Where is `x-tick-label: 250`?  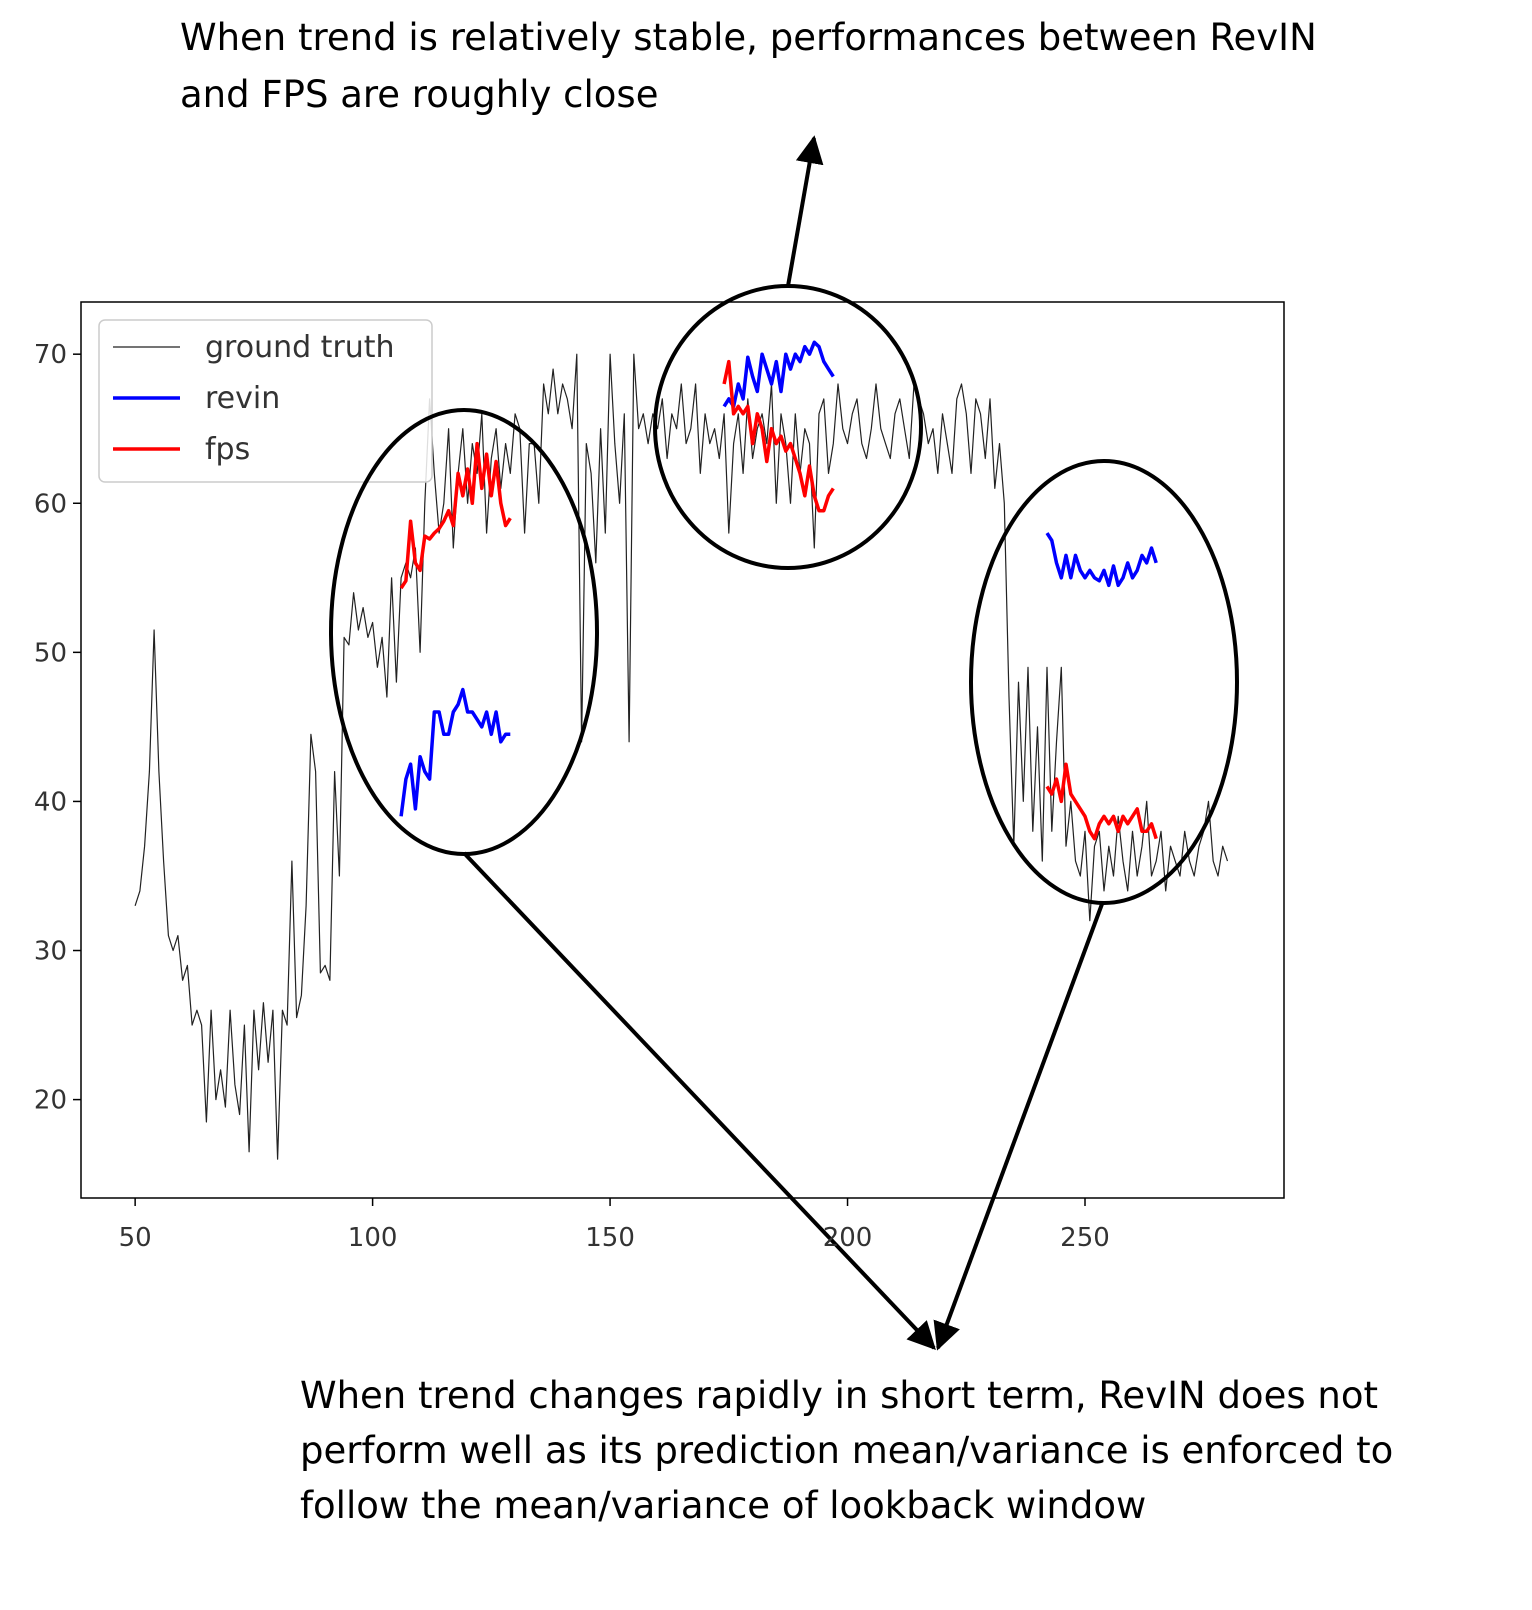
x-tick-label: 250 is located at coordinates (1085, 1238).